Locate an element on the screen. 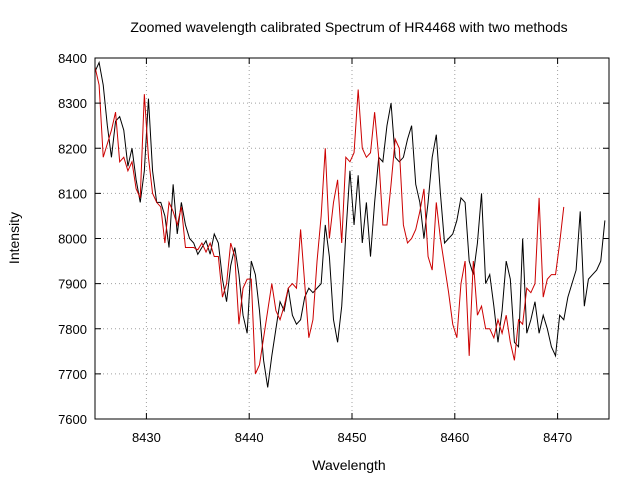 Image resolution: width=640 pixels, height=480 pixels. y-tick-label: 8300 is located at coordinates (72, 103).